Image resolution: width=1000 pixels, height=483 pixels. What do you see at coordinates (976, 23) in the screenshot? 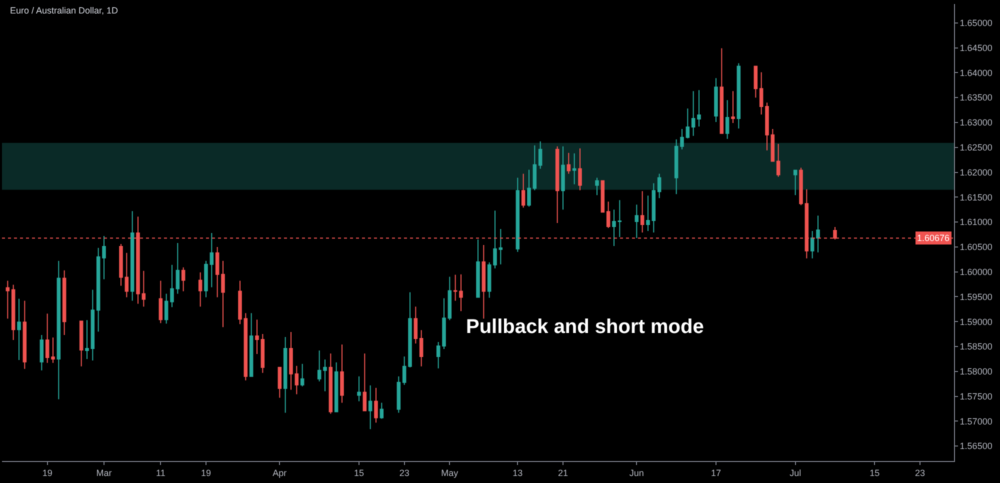
I see `y-tick-label: 1.65000` at bounding box center [976, 23].